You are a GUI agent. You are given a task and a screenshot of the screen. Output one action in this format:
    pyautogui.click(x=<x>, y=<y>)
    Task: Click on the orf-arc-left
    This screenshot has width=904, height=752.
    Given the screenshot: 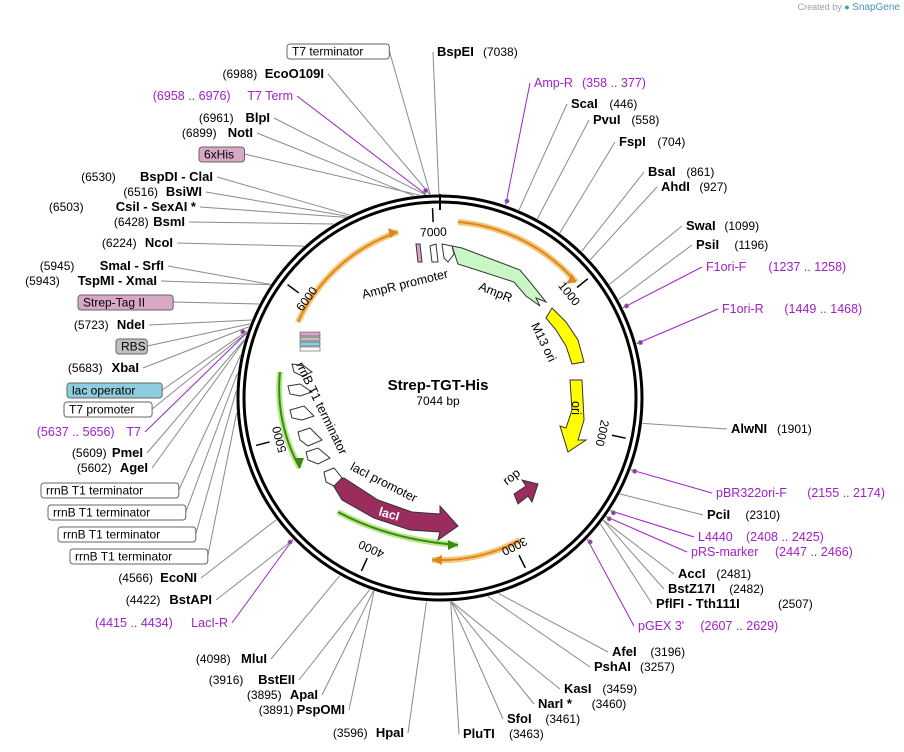 What is the action you would take?
    pyautogui.click(x=347, y=276)
    